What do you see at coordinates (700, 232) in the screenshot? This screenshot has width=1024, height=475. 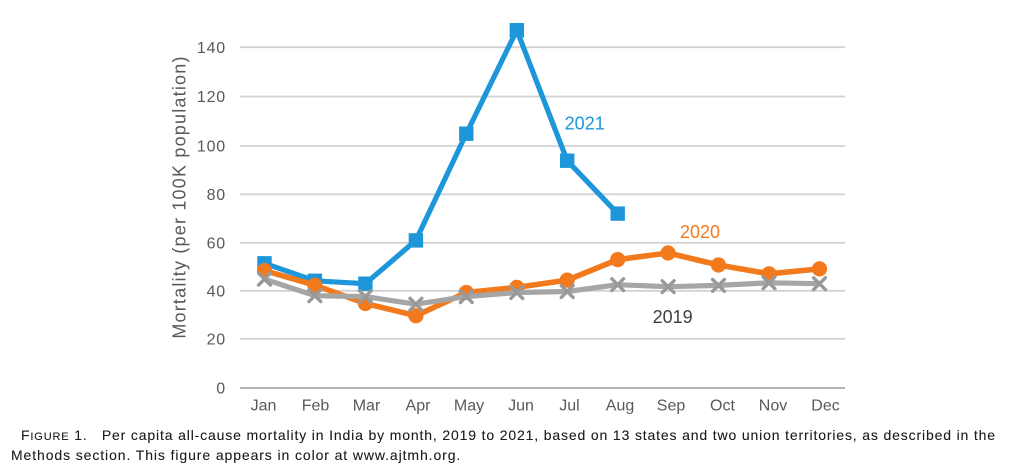 I see `svg-text: 2020` at bounding box center [700, 232].